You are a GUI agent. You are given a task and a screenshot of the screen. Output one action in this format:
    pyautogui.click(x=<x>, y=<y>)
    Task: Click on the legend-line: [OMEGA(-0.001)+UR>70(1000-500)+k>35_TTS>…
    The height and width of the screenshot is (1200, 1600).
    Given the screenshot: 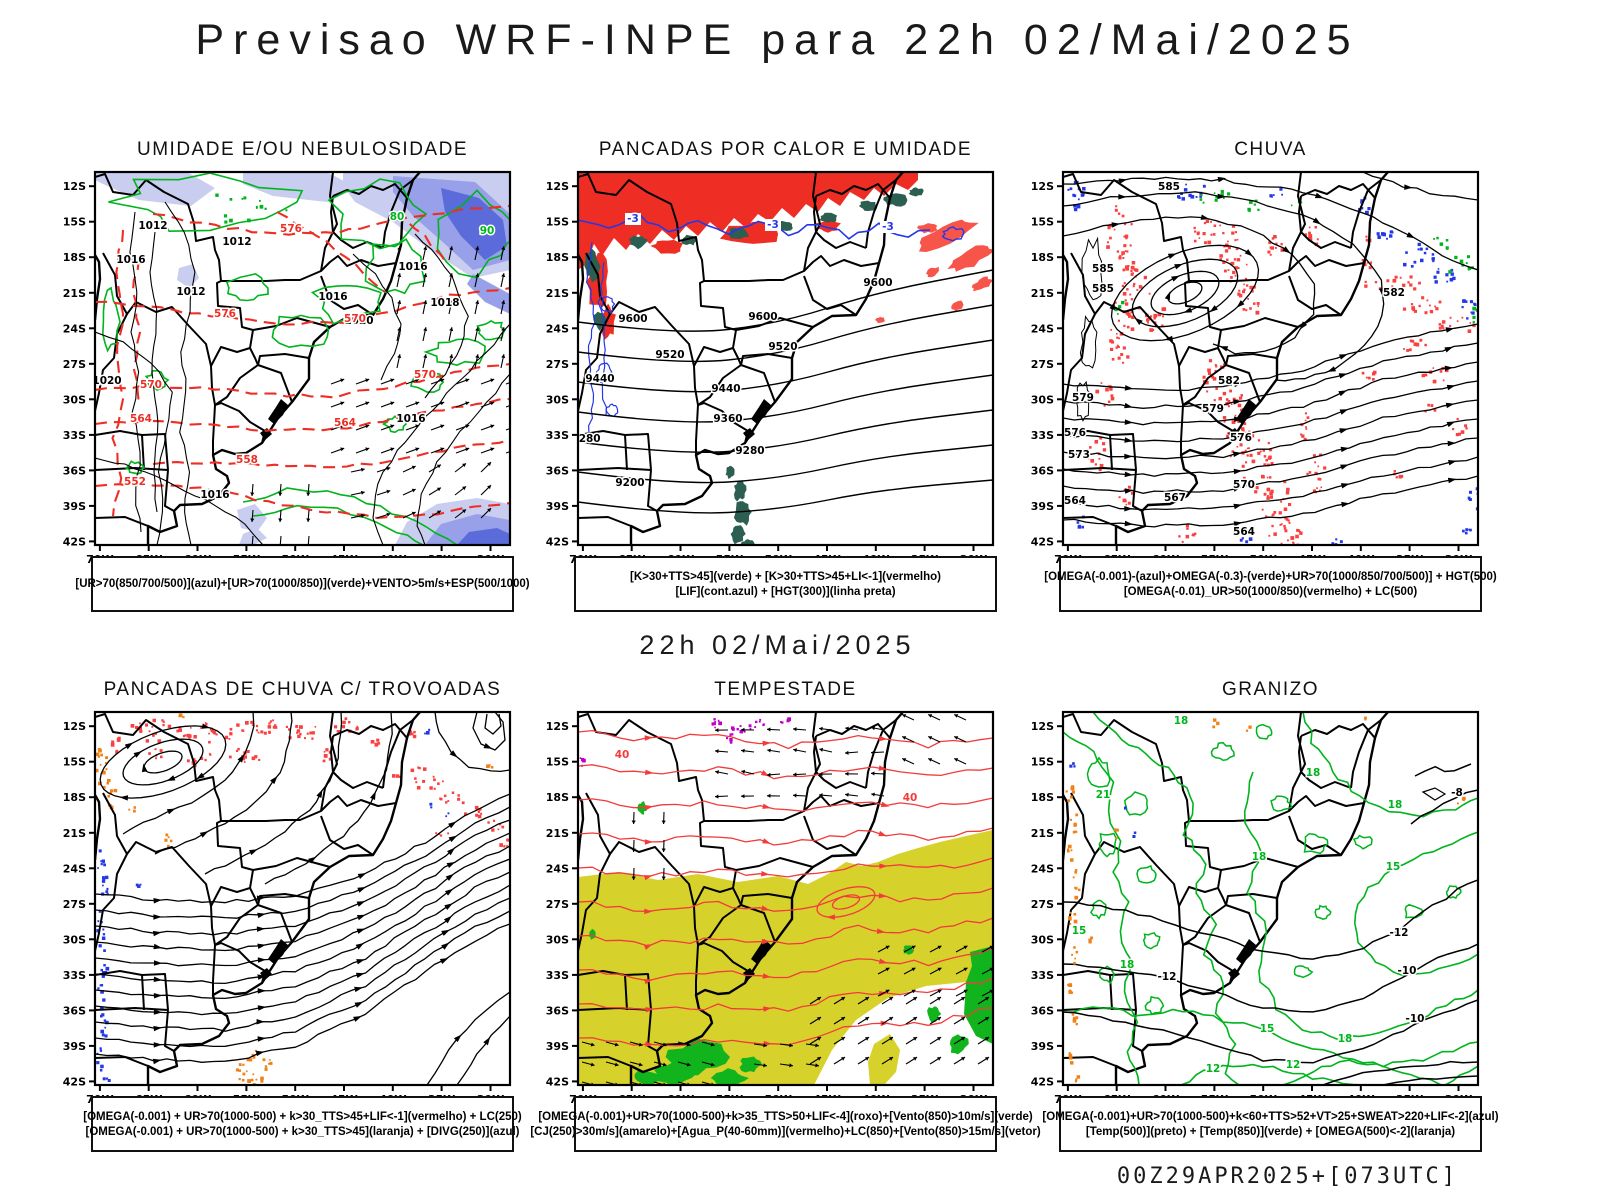 What is the action you would take?
    pyautogui.click(x=785, y=1116)
    